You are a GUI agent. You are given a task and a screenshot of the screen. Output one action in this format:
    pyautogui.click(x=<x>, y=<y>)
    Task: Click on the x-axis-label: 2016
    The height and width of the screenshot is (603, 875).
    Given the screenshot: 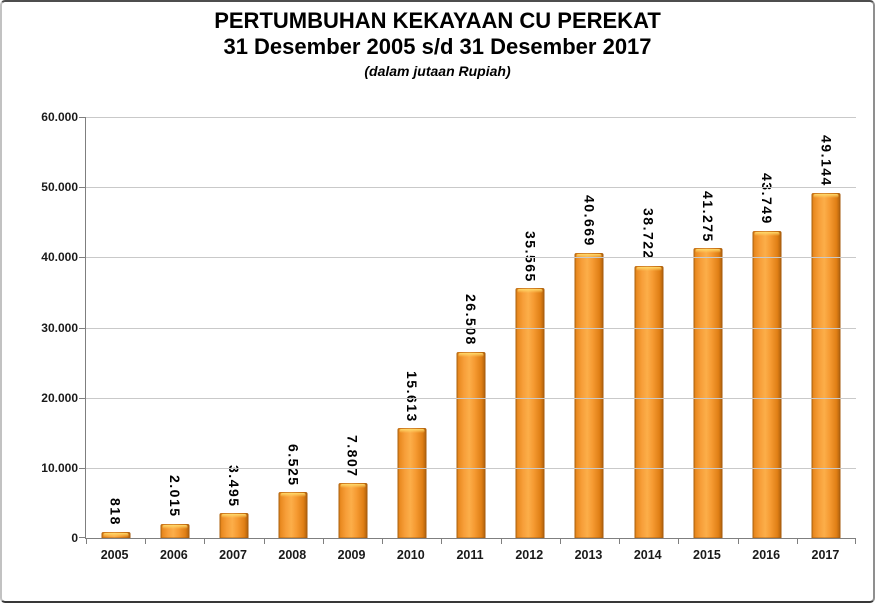 What is the action you would take?
    pyautogui.click(x=766, y=555)
    